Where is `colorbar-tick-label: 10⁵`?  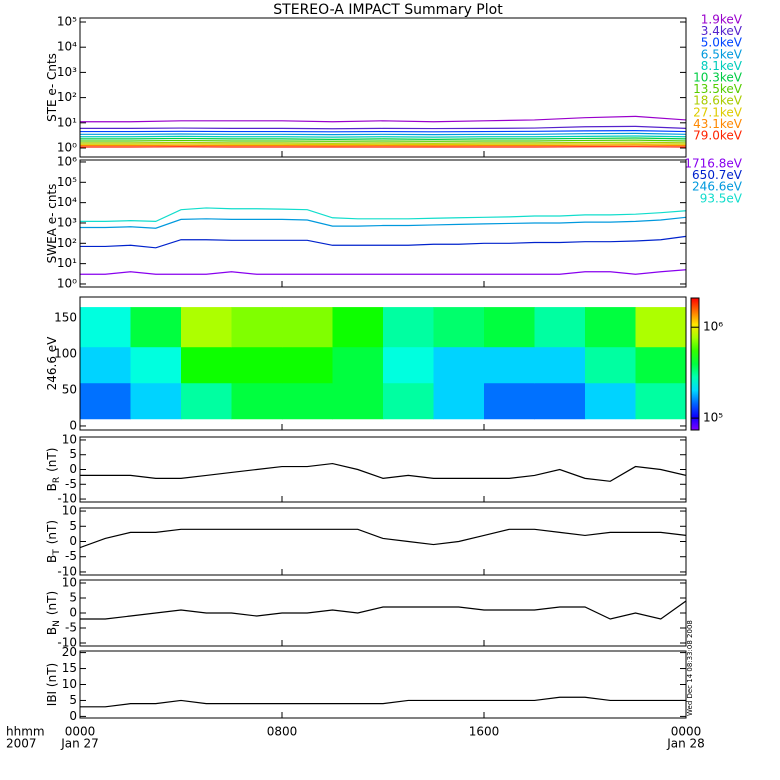 colorbar-tick-label: 10⁵ is located at coordinates (713, 418).